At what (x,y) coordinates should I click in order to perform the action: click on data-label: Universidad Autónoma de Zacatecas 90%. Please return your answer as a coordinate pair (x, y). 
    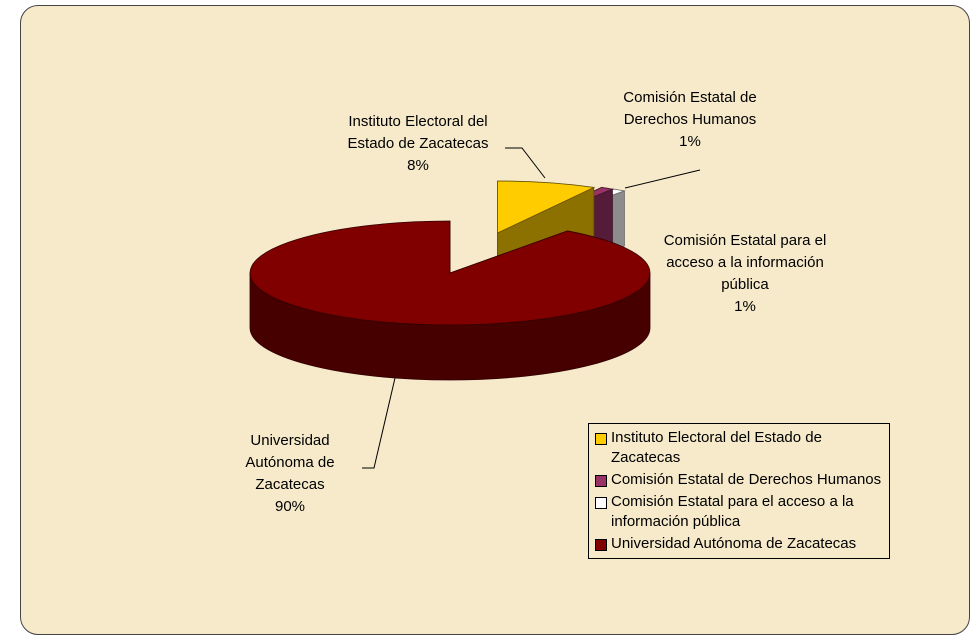
    Looking at the image, I should click on (290, 474).